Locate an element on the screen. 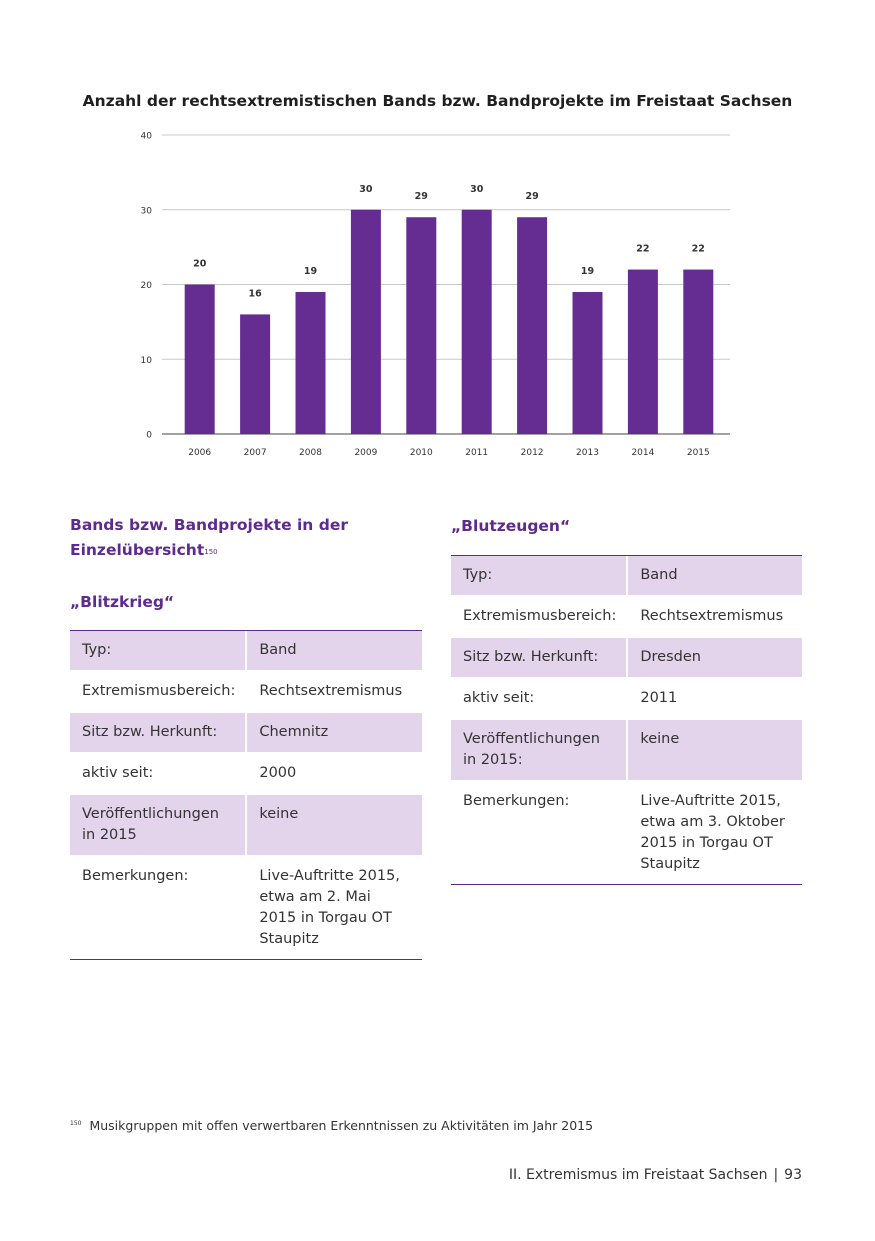 The height and width of the screenshot is (1241, 875). info-row: aktiv seit: 2011 is located at coordinates (626, 699).